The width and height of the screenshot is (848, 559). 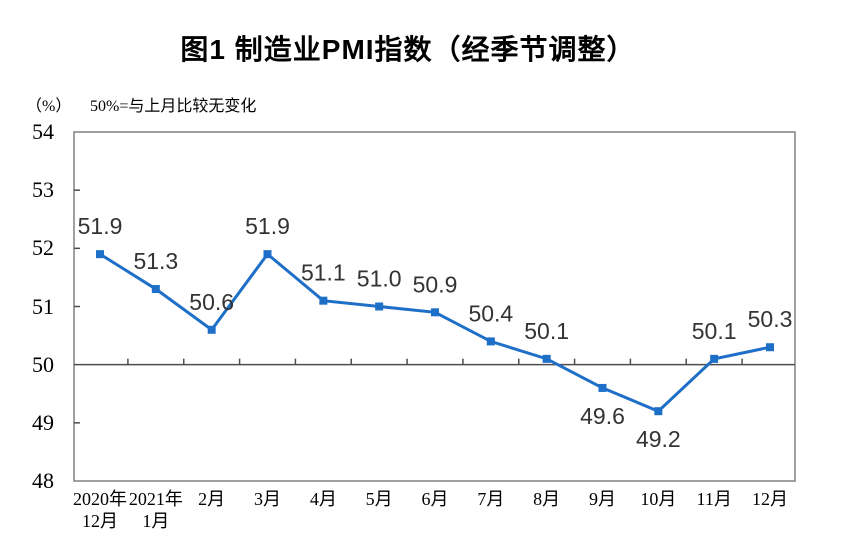 I want to click on x-axis-tick-label: 6月, so click(x=435, y=499).